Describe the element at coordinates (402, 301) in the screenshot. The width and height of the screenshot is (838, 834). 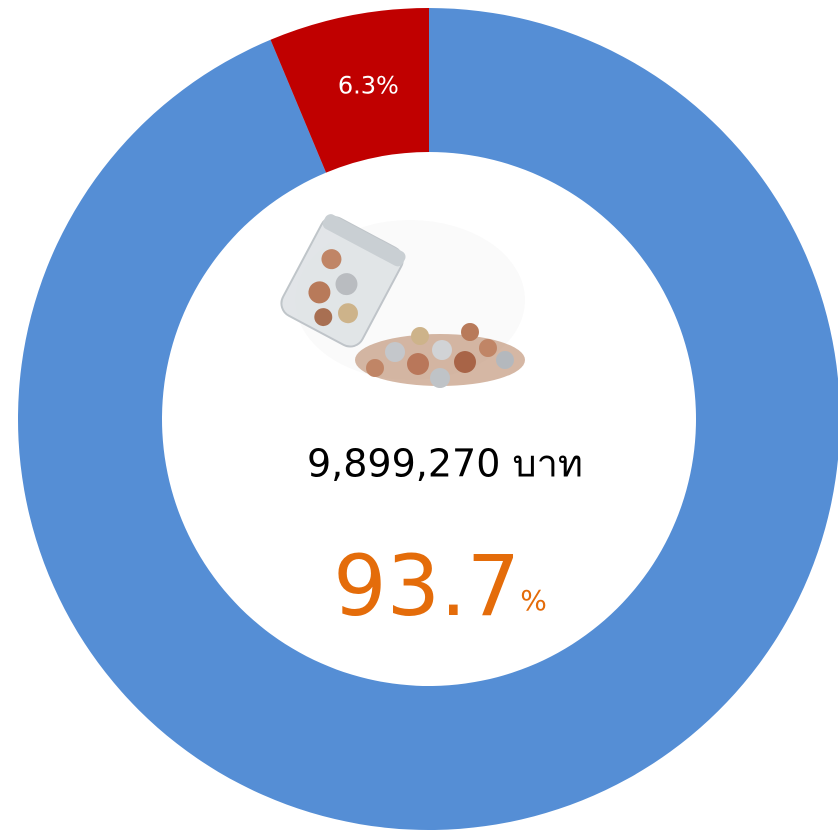
I see `coin-jar-illustration` at that location.